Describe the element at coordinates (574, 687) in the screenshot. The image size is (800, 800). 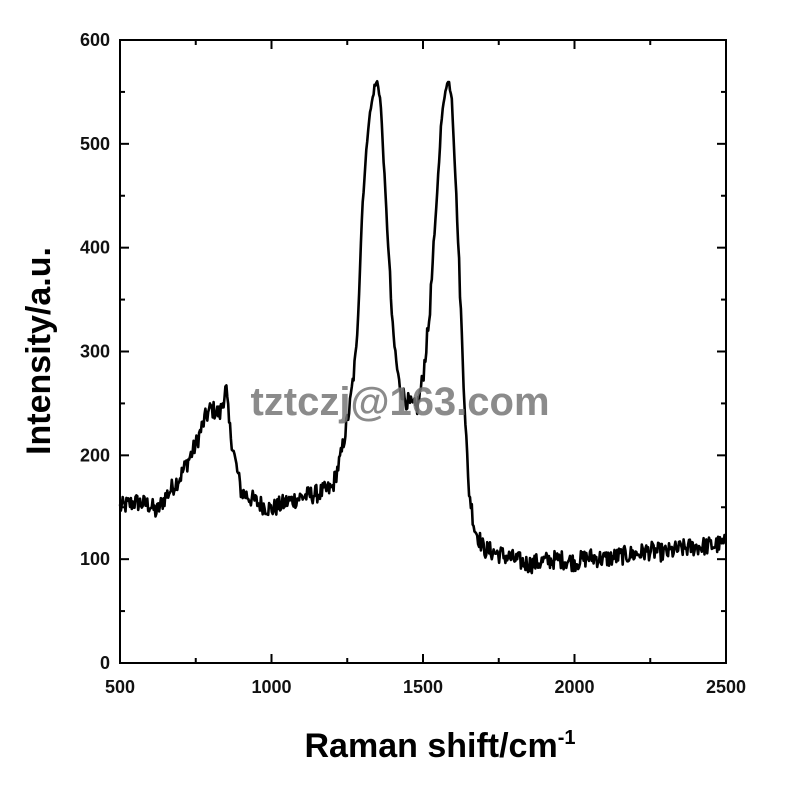
I see `x-tick-label: 2000` at that location.